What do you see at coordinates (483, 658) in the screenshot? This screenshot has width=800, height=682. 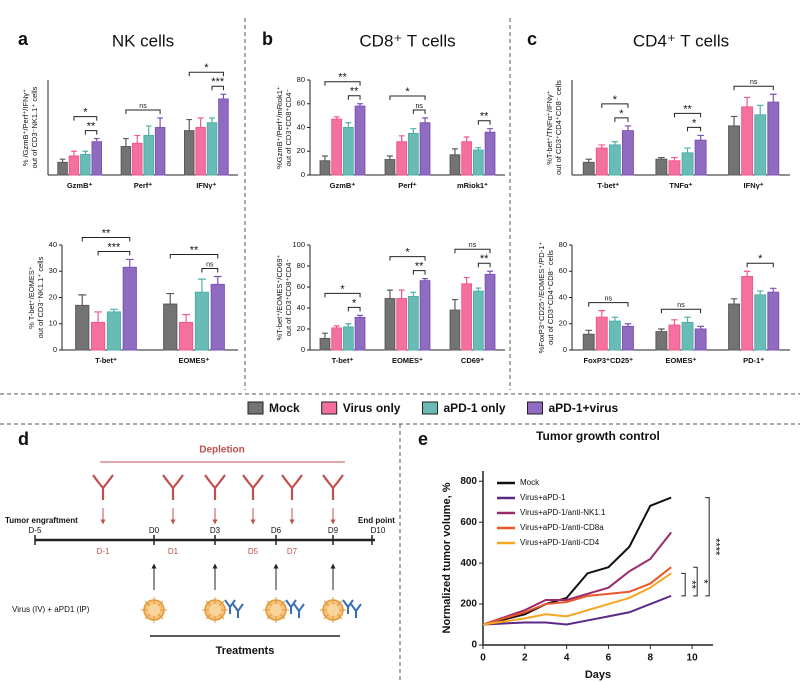 I see `x-tick-label: 0` at bounding box center [483, 658].